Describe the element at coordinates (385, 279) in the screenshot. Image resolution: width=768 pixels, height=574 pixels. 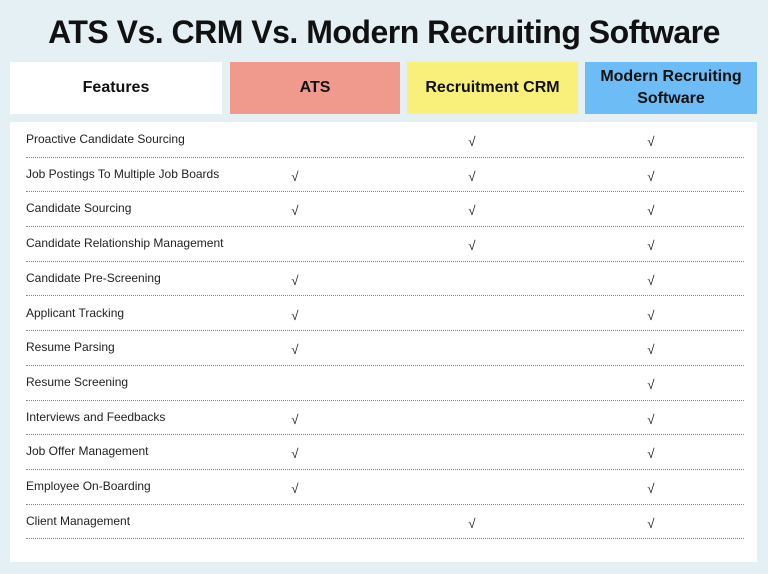
I see `table-row: Candidate Pre-Screening √ √` at that location.